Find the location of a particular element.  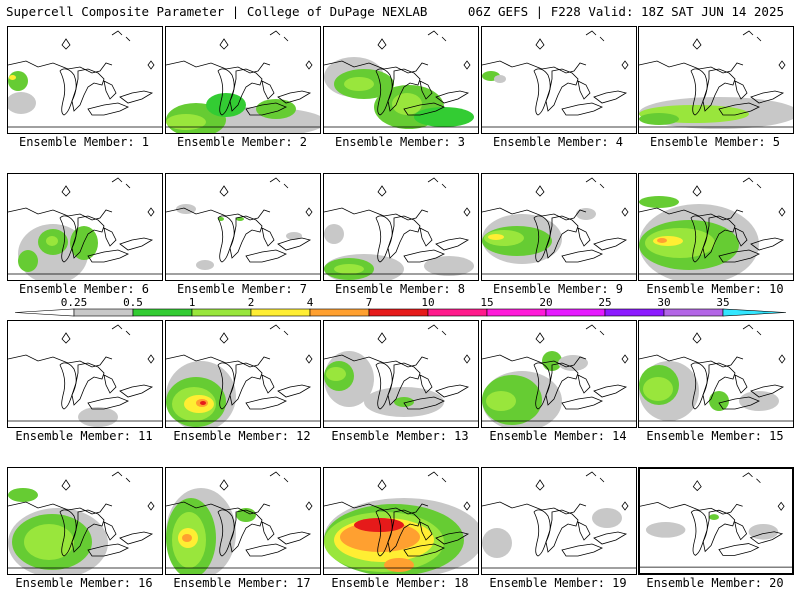

member-label-1: Ensemble Member: 1 is located at coordinates (84, 142).